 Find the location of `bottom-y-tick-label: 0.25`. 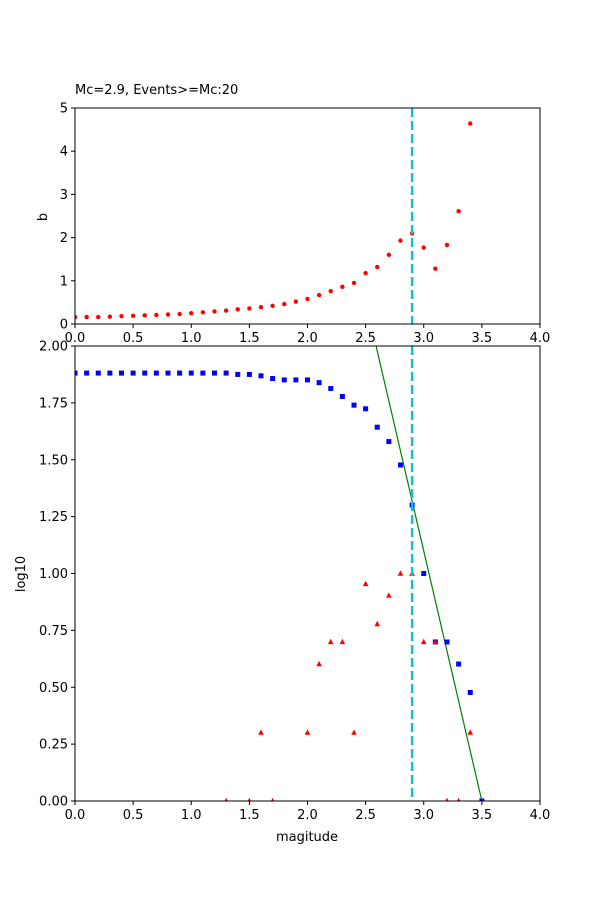

bottom-y-tick-label: 0.25 is located at coordinates (53, 745).